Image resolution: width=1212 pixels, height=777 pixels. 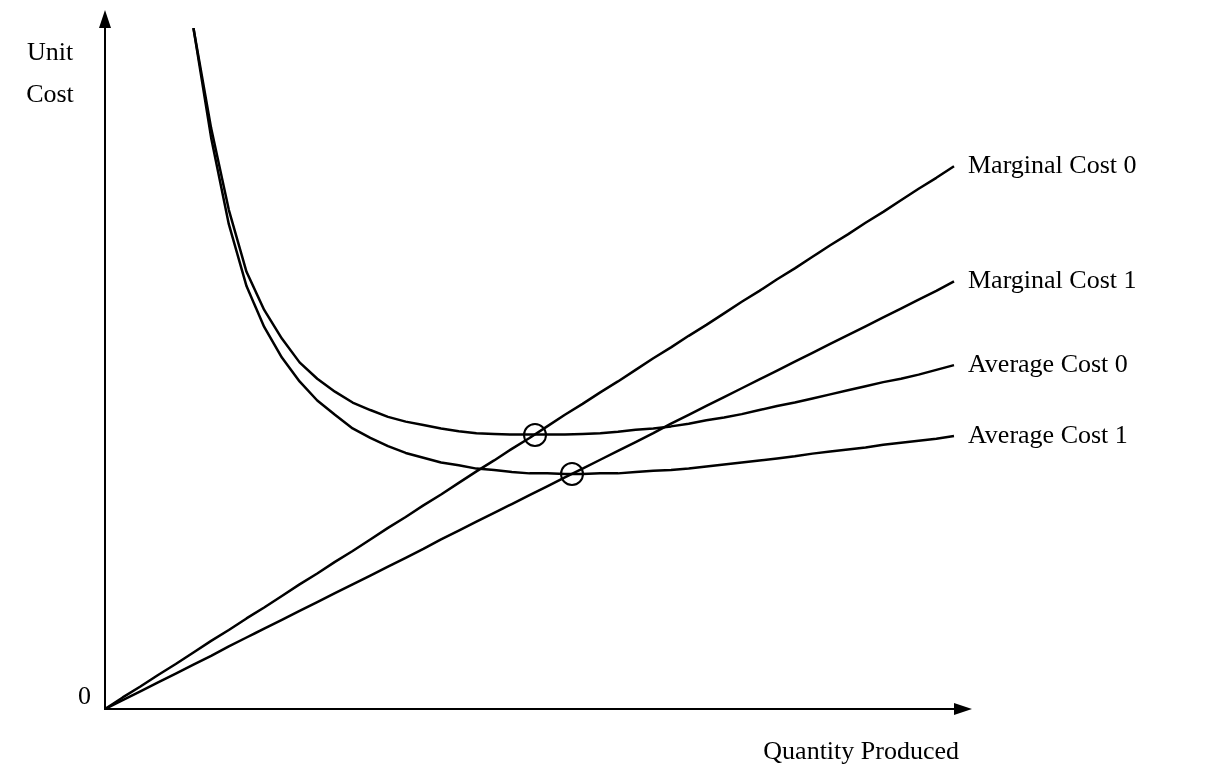 What do you see at coordinates (1048, 434) in the screenshot?
I see `series-label: Average Cost 1` at bounding box center [1048, 434].